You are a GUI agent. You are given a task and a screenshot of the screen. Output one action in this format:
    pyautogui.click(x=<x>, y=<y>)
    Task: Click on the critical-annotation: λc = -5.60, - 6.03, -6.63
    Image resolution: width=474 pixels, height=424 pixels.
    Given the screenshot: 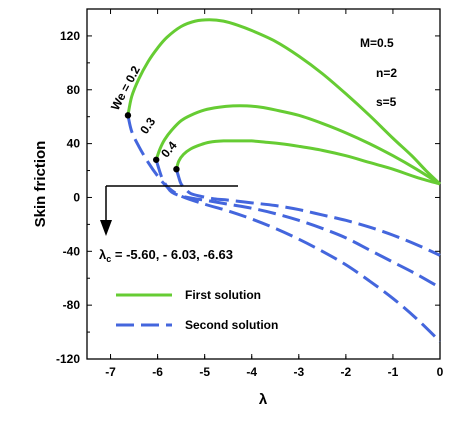 What is the action you would take?
    pyautogui.click(x=168, y=224)
    